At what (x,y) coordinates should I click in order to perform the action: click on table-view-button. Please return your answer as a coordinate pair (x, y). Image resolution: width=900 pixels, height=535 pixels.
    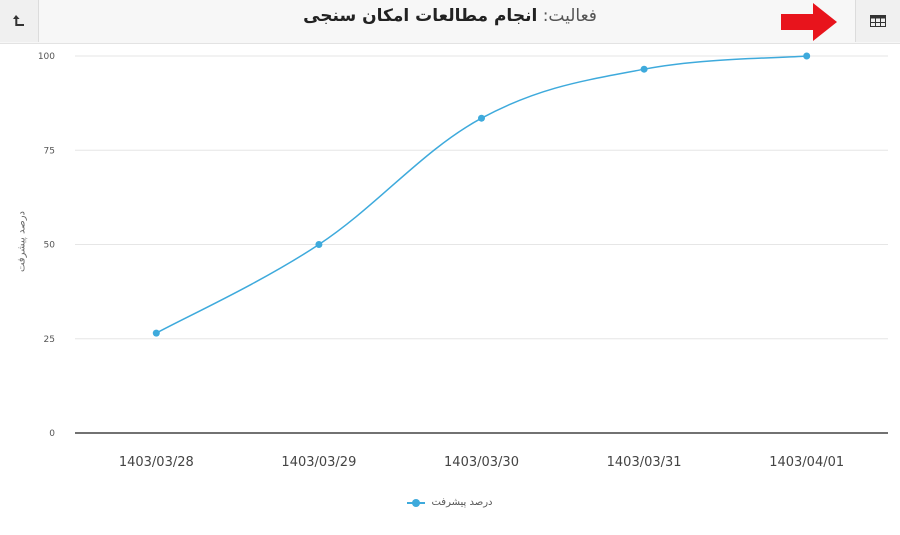
    Looking at the image, I should click on (877, 21).